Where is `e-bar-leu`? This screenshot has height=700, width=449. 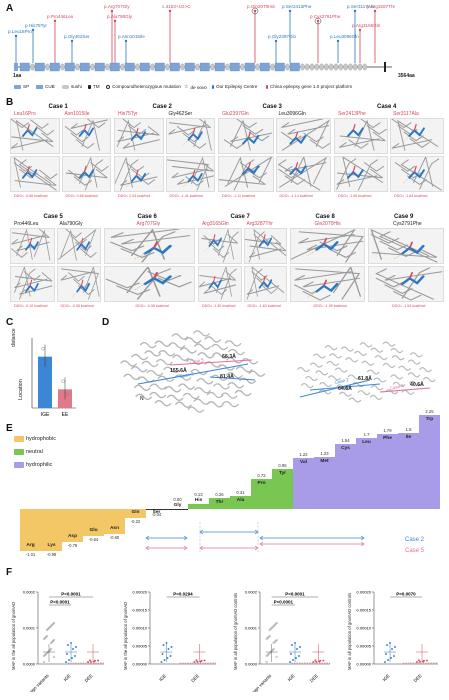
e-bar-leu is located at coordinates (366, 473).